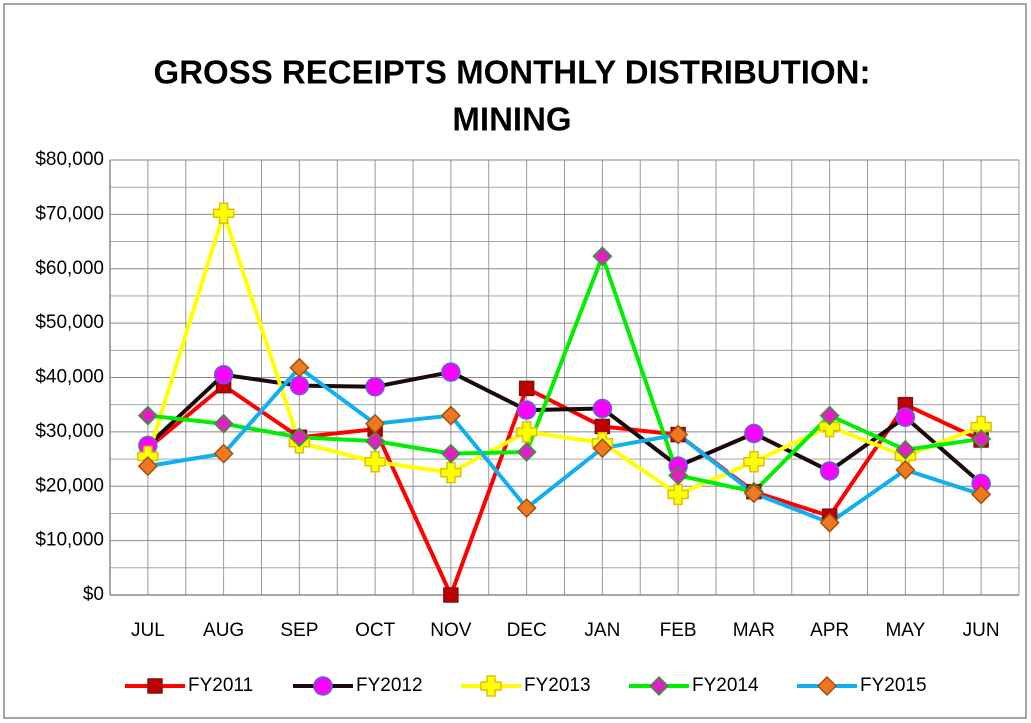 The width and height of the screenshot is (1031, 723). What do you see at coordinates (148, 630) in the screenshot?
I see `x-tick-label: JUL` at bounding box center [148, 630].